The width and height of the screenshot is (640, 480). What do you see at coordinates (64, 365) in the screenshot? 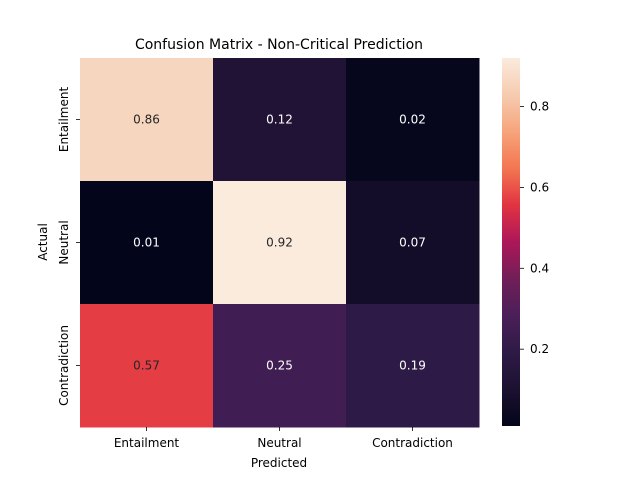
I see `y-tick-label: Contradiction` at bounding box center [64, 365].